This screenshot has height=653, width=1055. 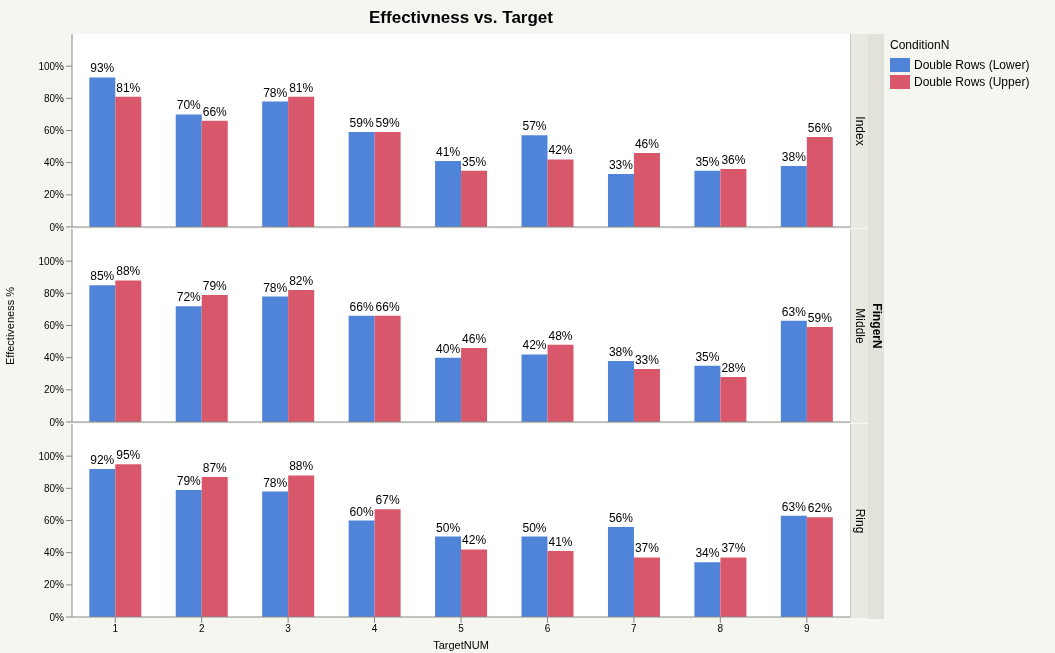 What do you see at coordinates (10, 326) in the screenshot?
I see `y-axis-title: Effectiveness %` at bounding box center [10, 326].